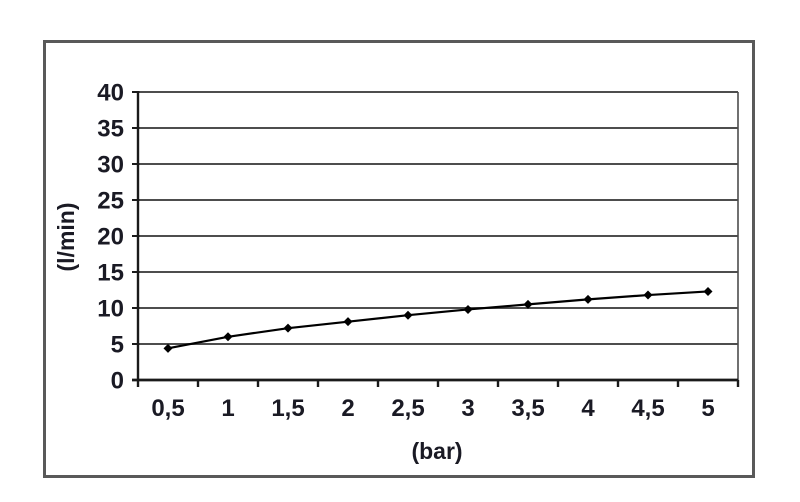 The height and width of the screenshot is (502, 800). What do you see at coordinates (117, 345) in the screenshot?
I see `y-tick-label-5: 5` at bounding box center [117, 345].